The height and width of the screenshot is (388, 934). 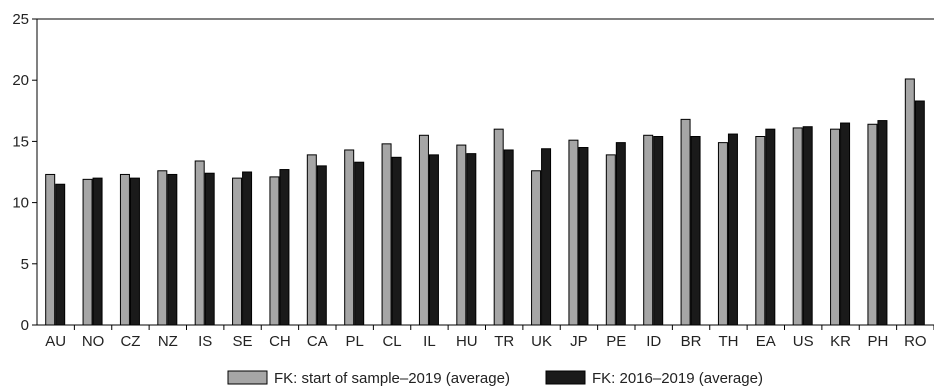 I want to click on x-tick-label: CL, so click(x=391, y=341).